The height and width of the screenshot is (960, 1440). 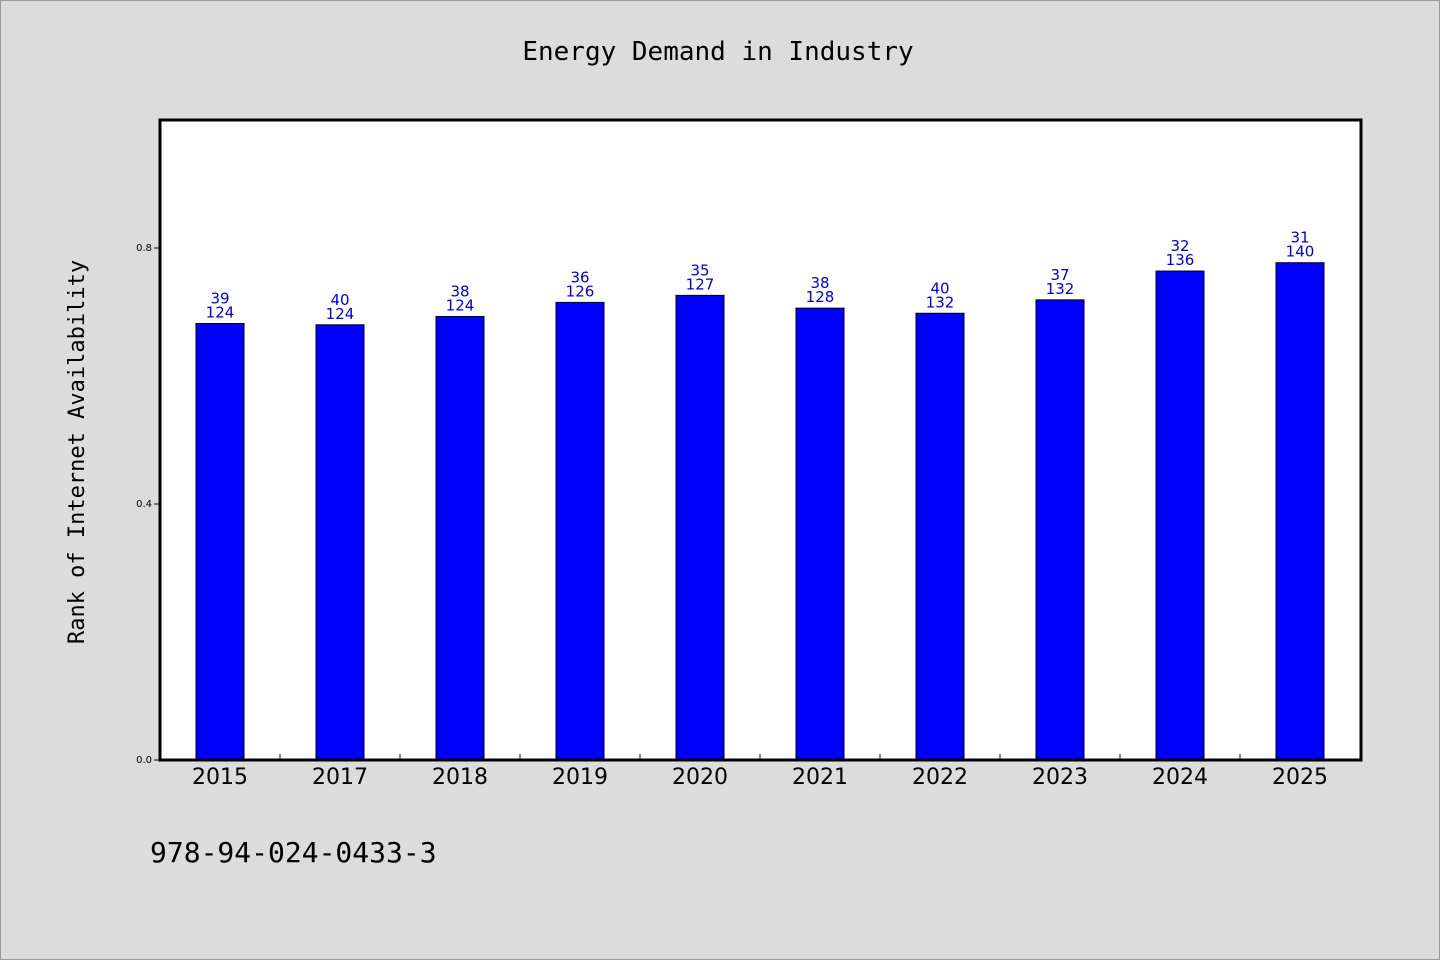 I want to click on chart-title: Energy Demand in Industry, so click(x=717, y=52).